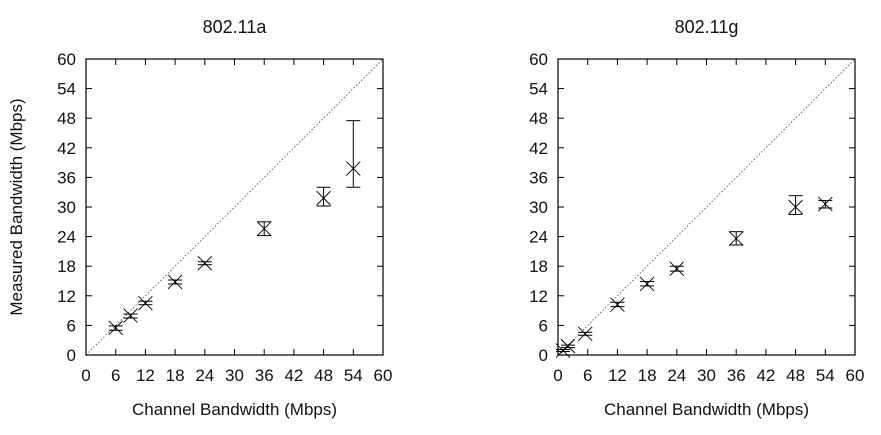 The height and width of the screenshot is (435, 881). What do you see at coordinates (707, 27) in the screenshot?
I see `chart-title: 802.11g` at bounding box center [707, 27].